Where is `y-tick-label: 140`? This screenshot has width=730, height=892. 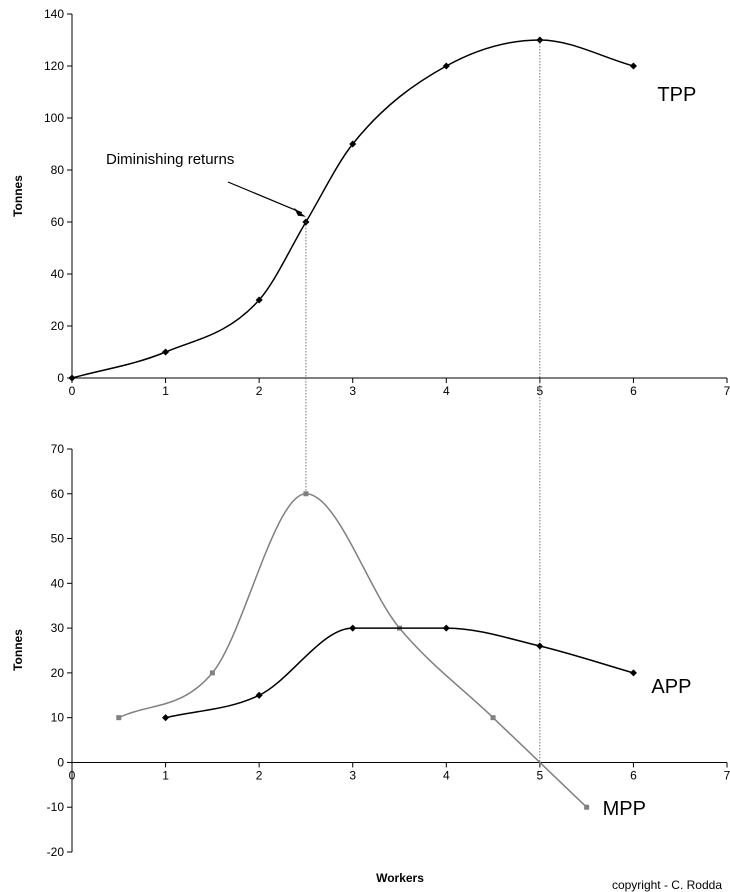
y-tick-label: 140 is located at coordinates (54, 14).